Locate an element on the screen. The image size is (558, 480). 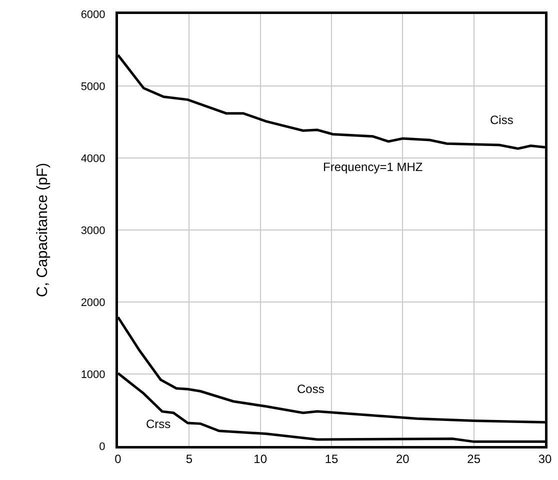
y-tick-label: 1000 is located at coordinates (93, 374).